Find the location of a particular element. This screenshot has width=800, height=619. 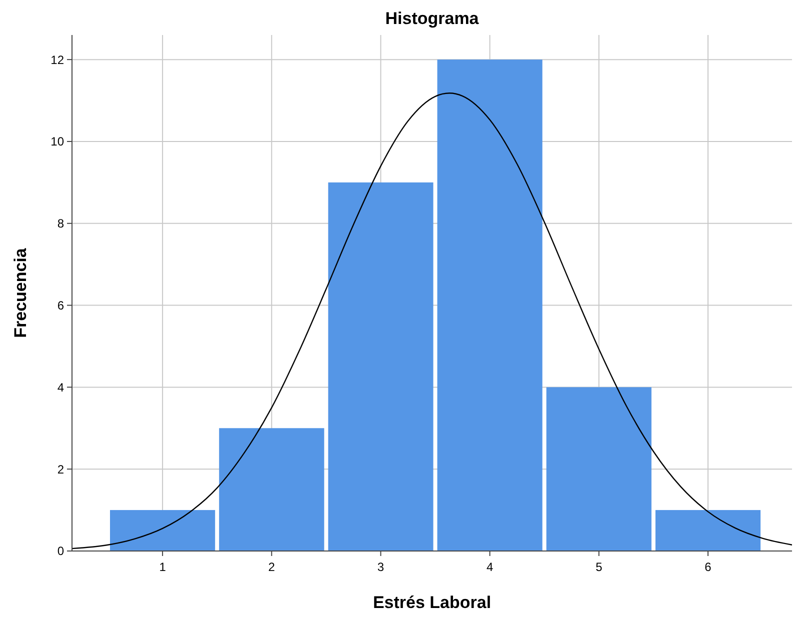

y-tick-label: 2 is located at coordinates (60, 469).